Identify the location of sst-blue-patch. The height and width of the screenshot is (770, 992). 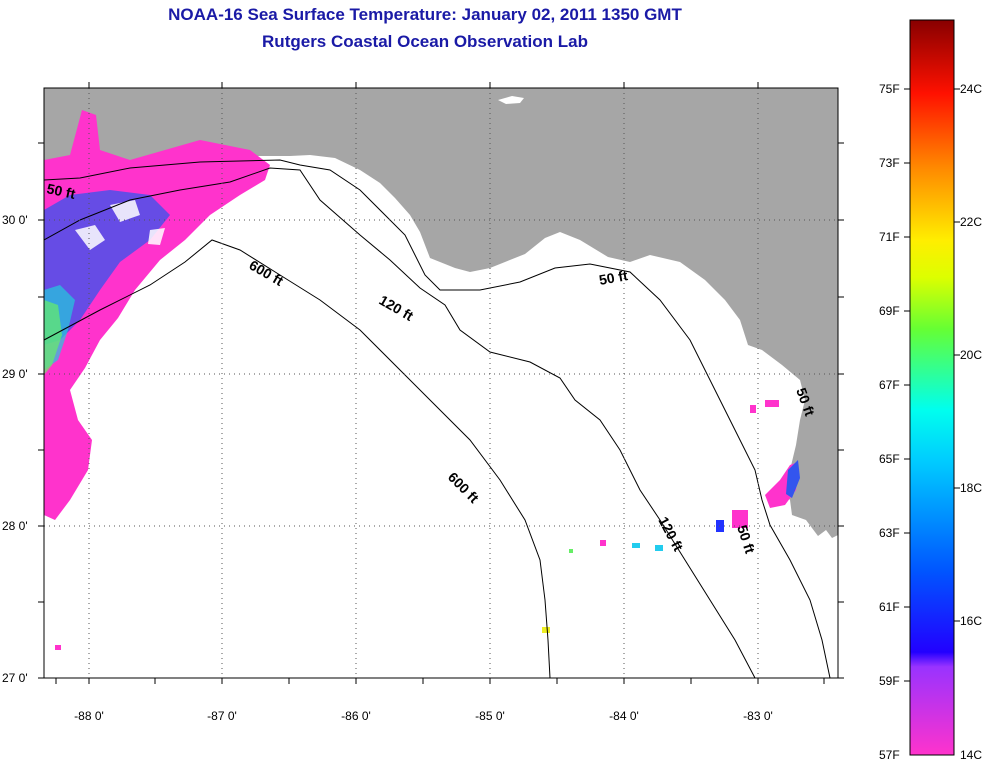
(107, 267).